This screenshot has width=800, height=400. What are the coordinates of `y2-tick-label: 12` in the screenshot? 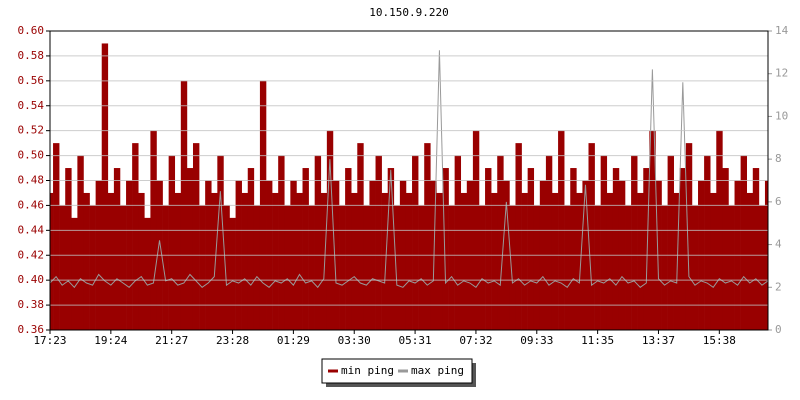 It's located at (781, 73).